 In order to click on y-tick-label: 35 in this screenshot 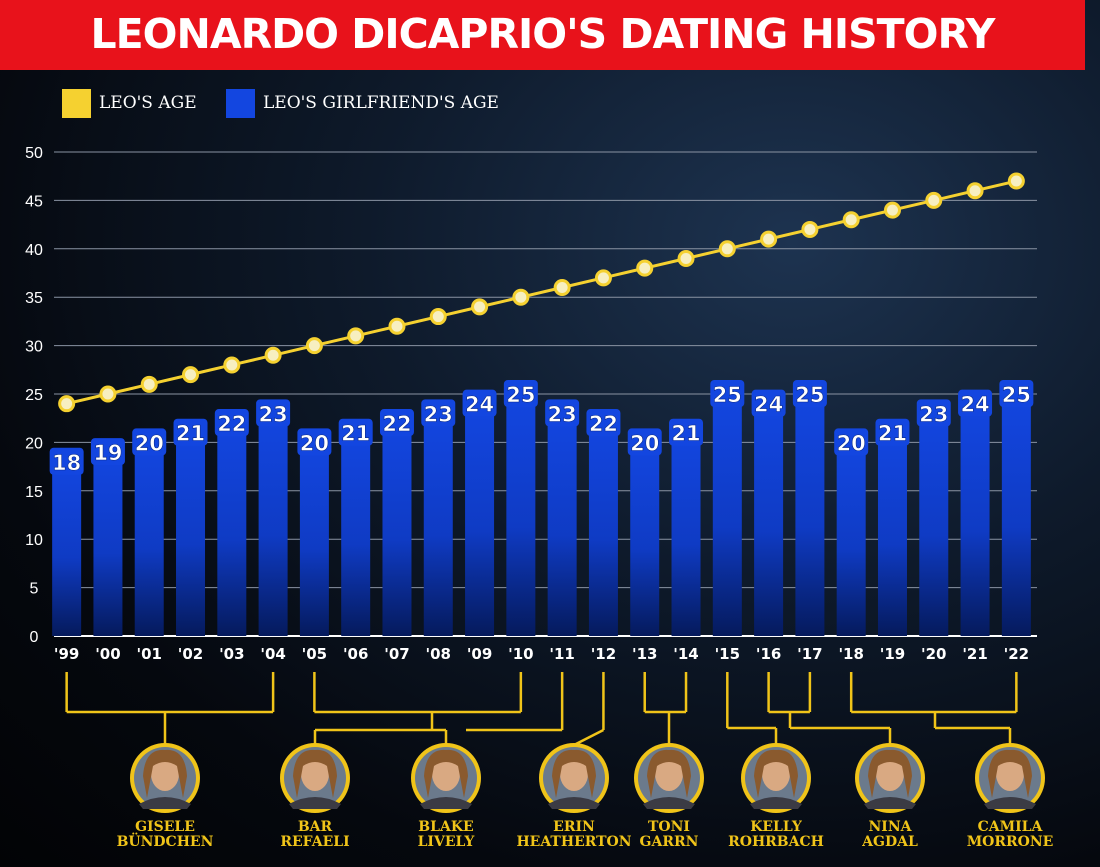, I will do `click(34, 298)`.